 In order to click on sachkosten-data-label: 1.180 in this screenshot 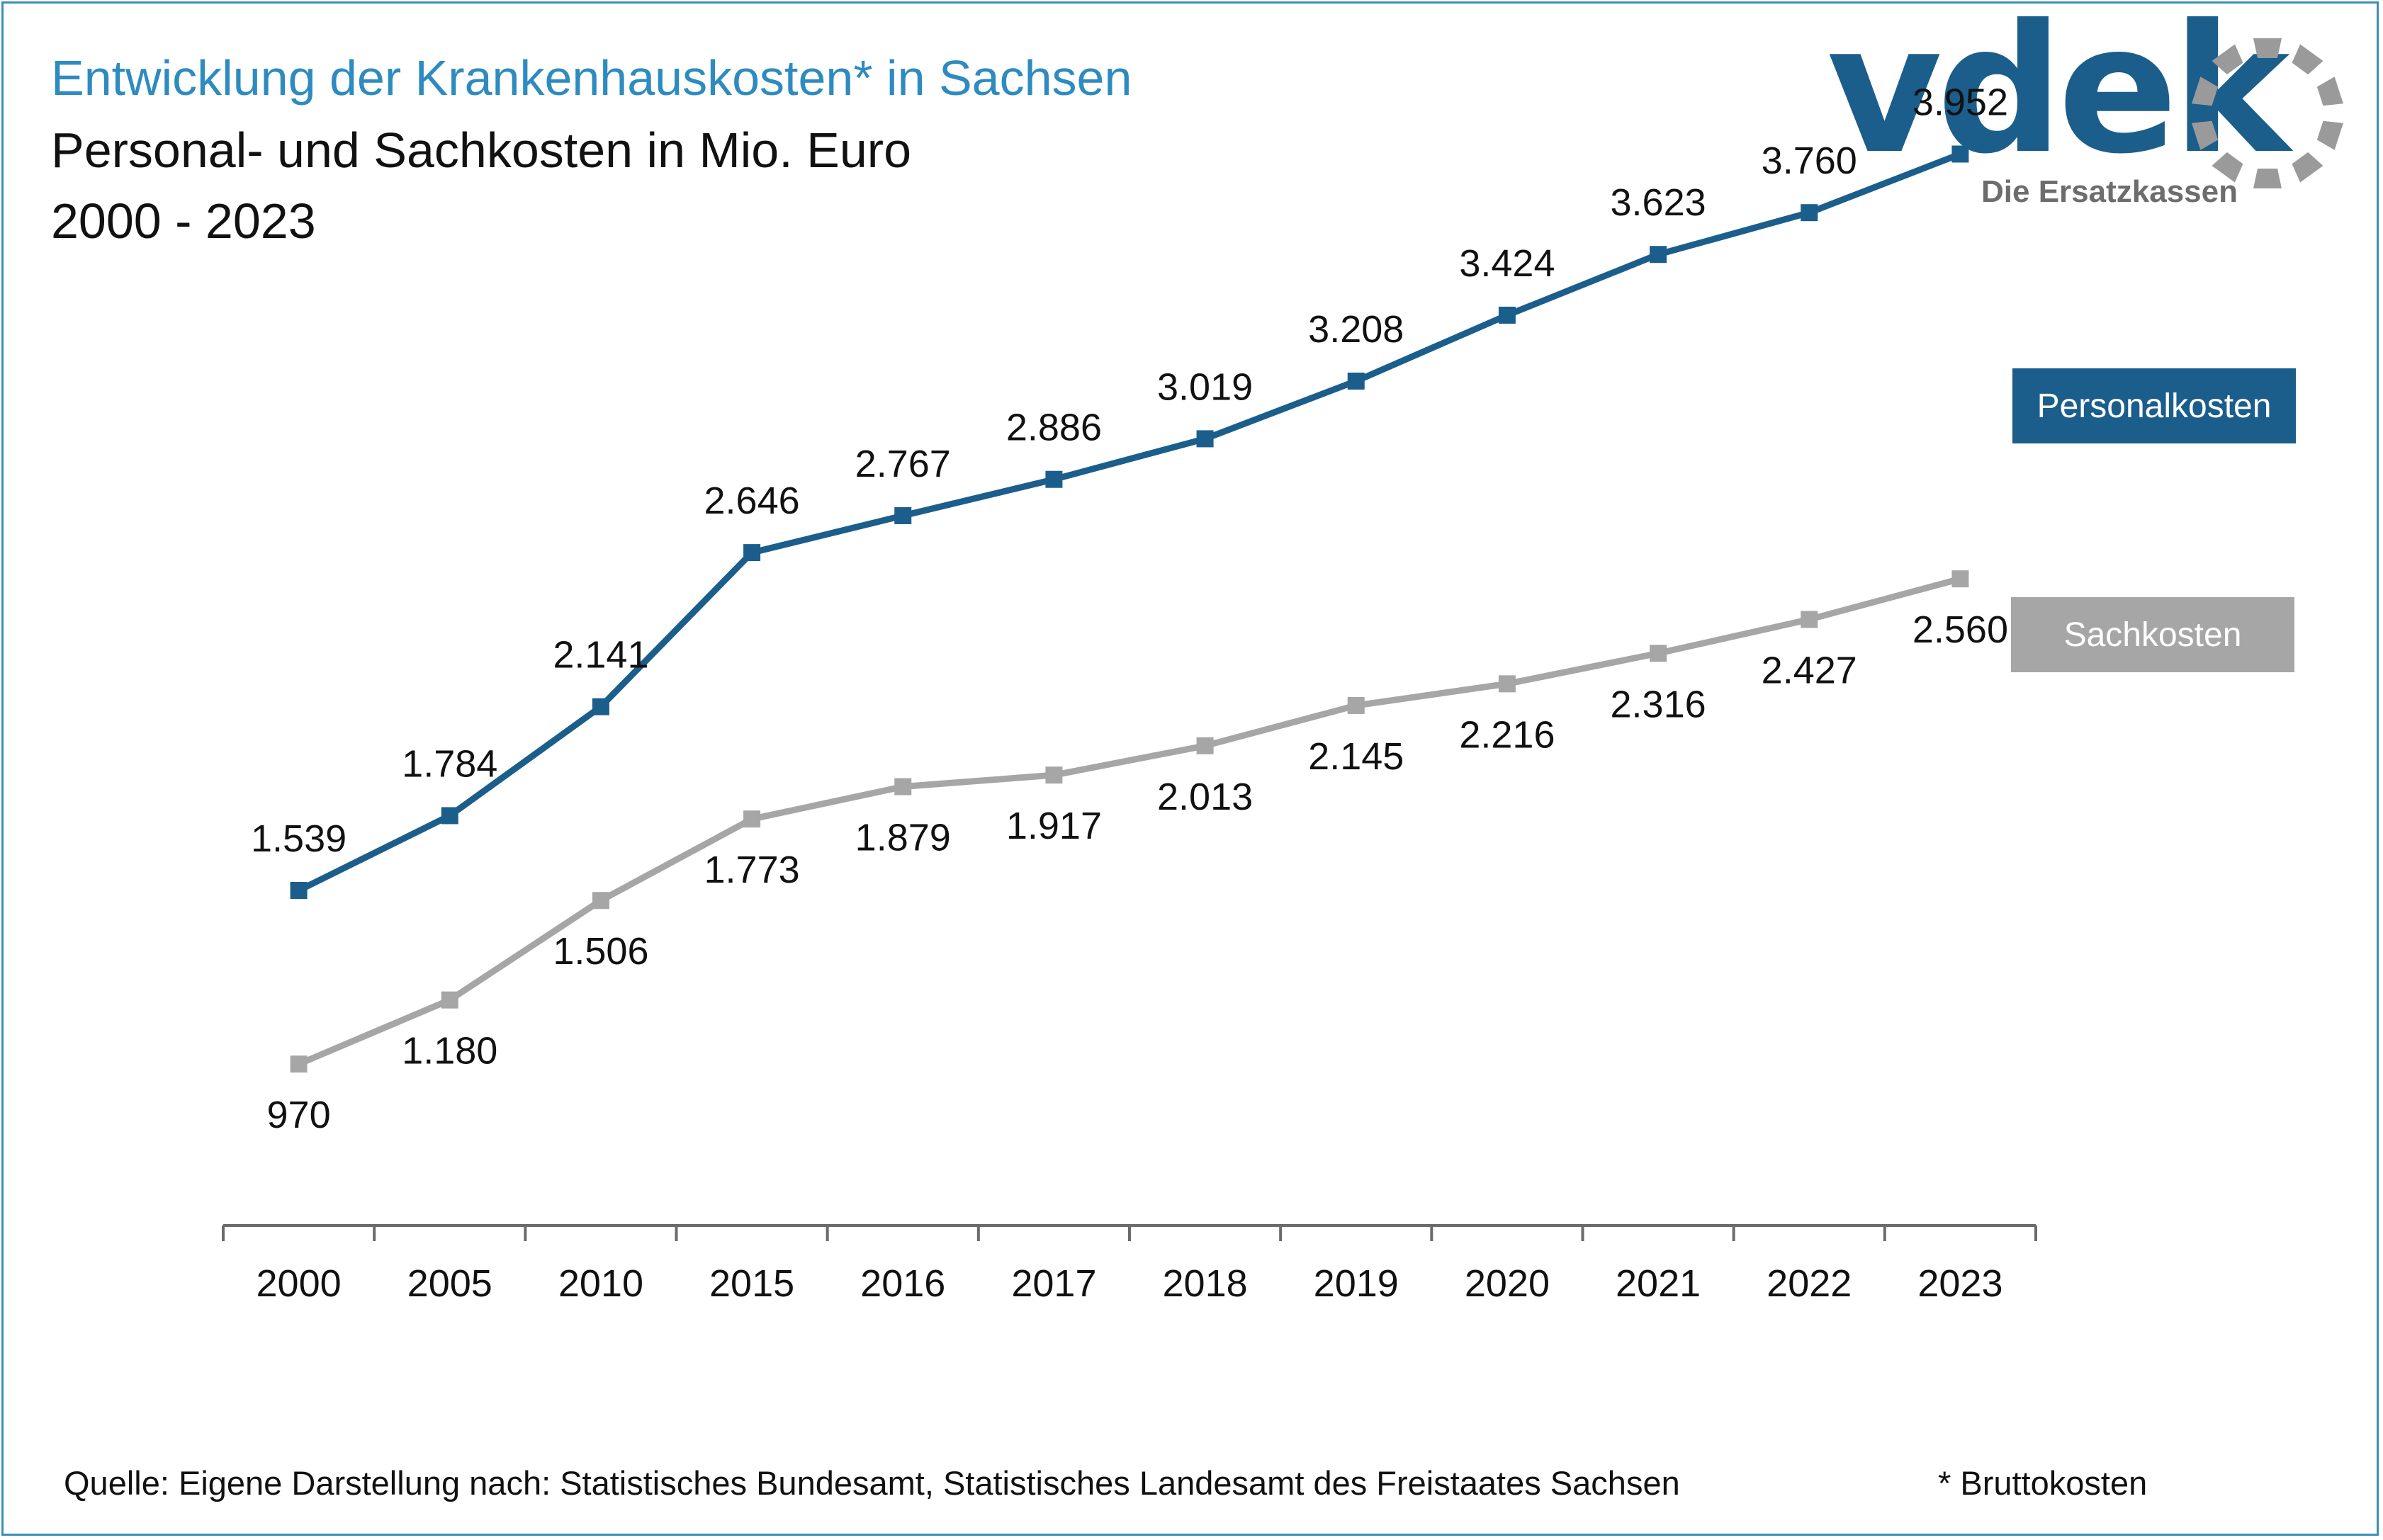, I will do `click(449, 1051)`.